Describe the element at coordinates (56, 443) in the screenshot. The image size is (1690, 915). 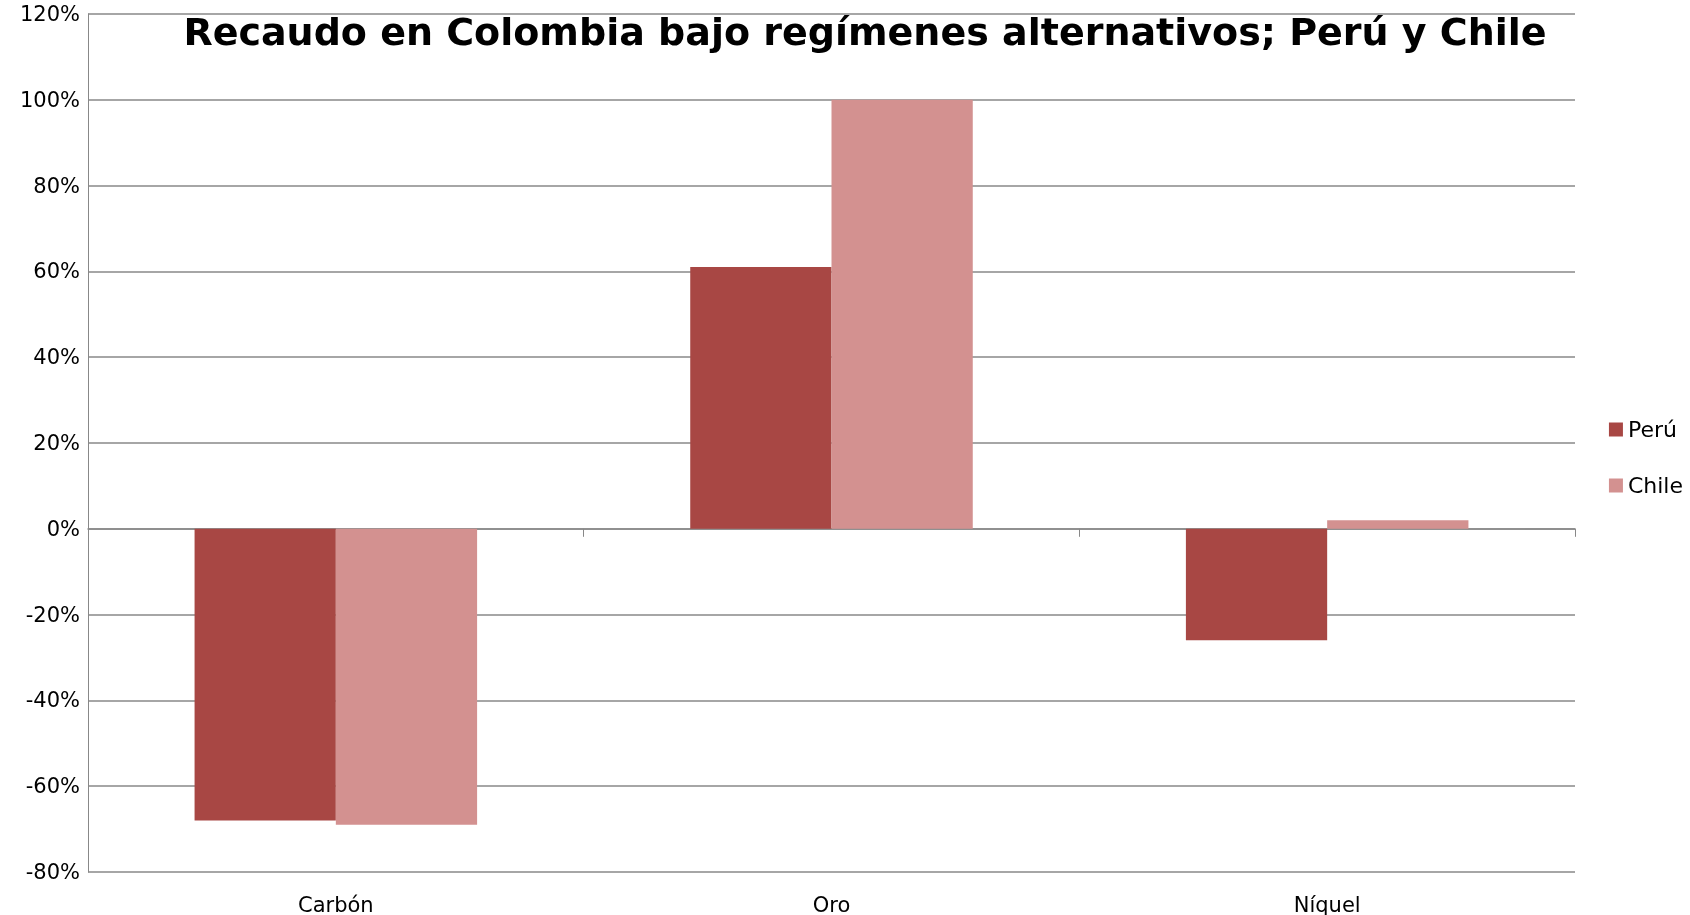
I see `y-tick-label: 20%` at that location.